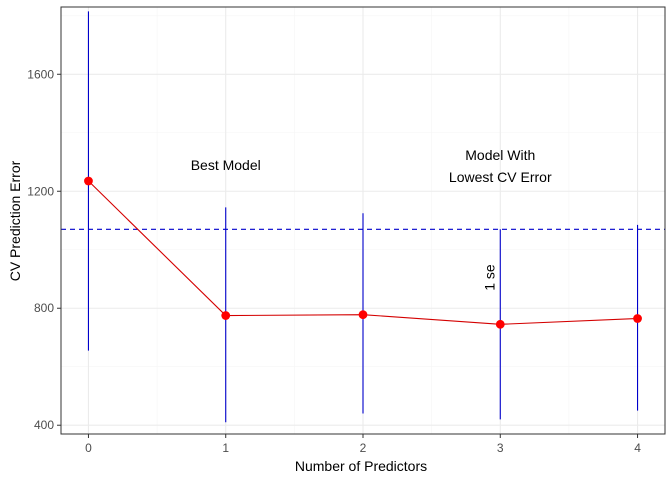  Describe the element at coordinates (500, 177) in the screenshot. I see `lowest-cv-annotation-line2: Lowest CV Error` at that location.